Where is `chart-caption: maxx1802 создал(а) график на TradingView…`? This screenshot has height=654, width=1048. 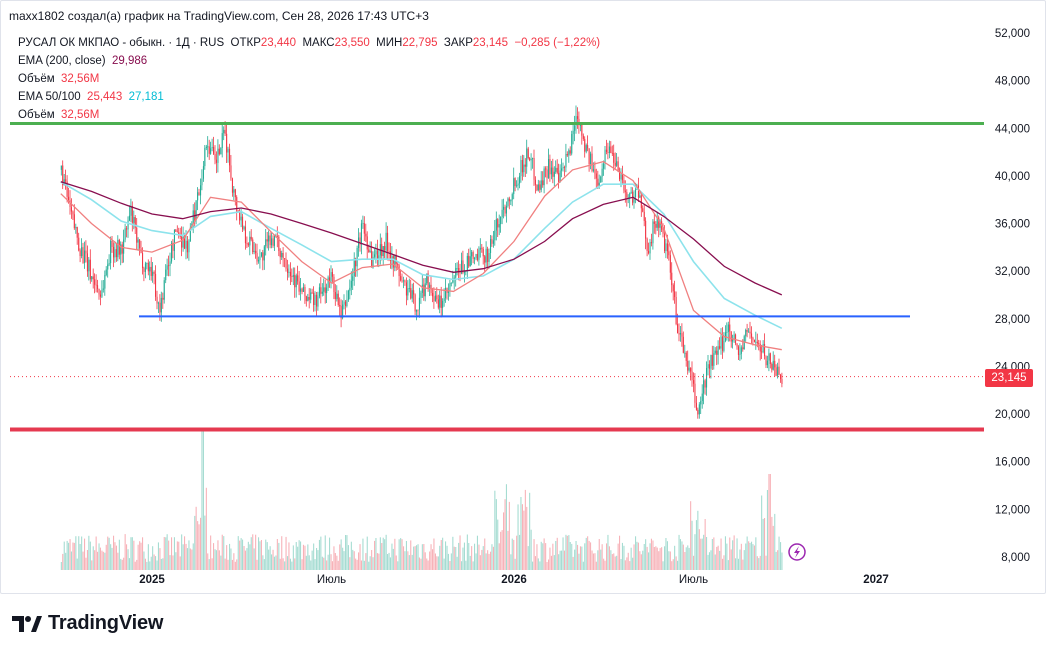 chart-caption: maxx1802 создал(а) график на TradingView… is located at coordinates (219, 16).